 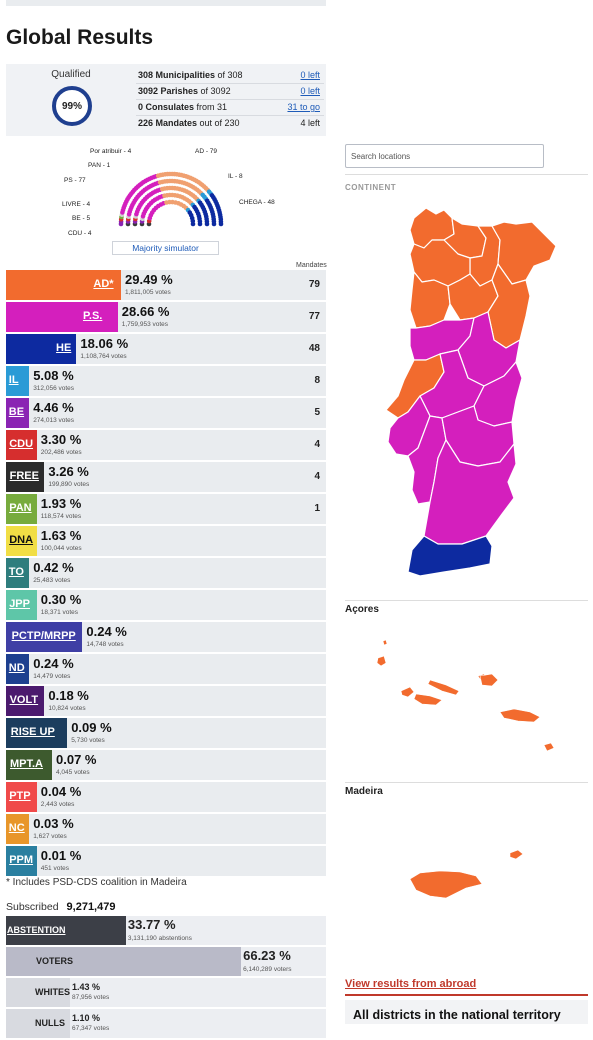 I want to click on search-input, so click(x=444, y=156).